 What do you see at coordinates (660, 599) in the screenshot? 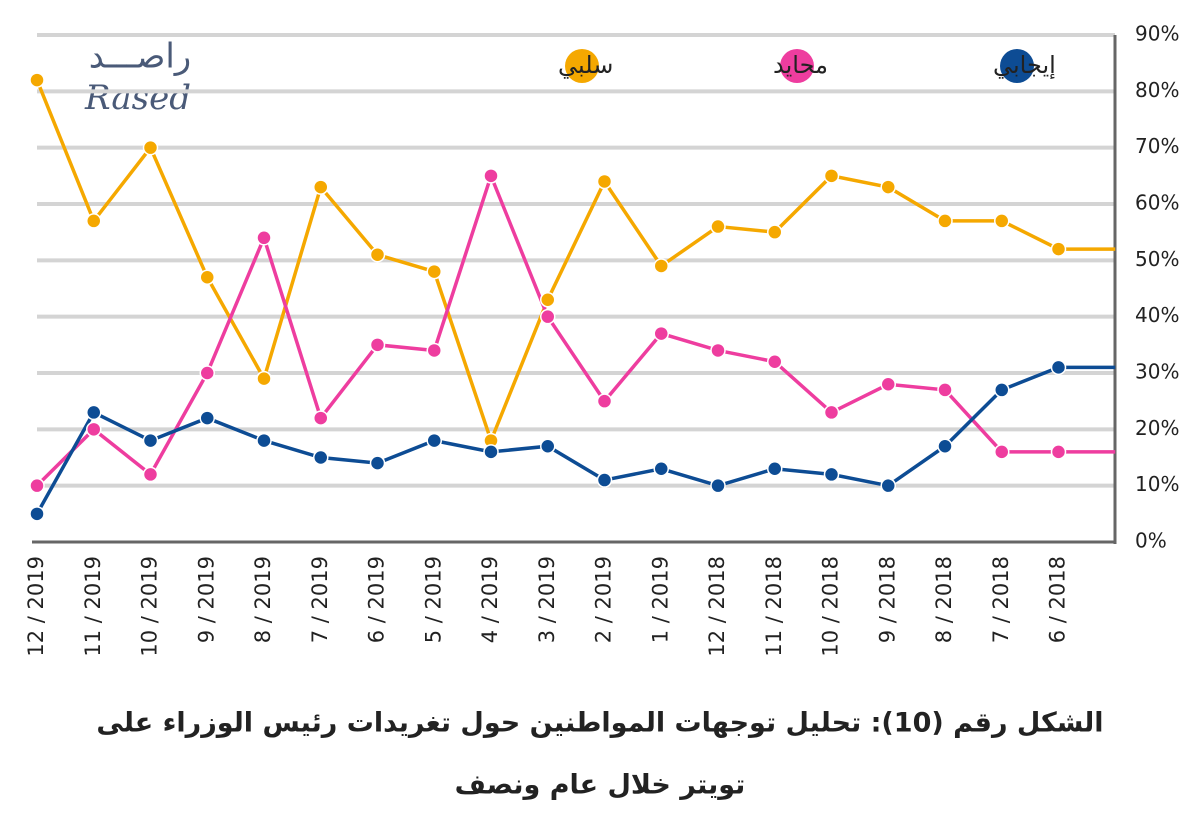
I see `x-tick-label: 1 / 2019` at bounding box center [660, 599].